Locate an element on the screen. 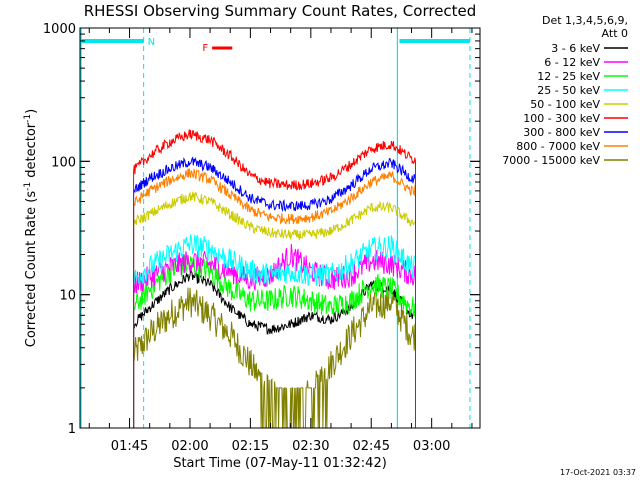  y-axis-label-sup-1: -1 is located at coordinates (28, 186).